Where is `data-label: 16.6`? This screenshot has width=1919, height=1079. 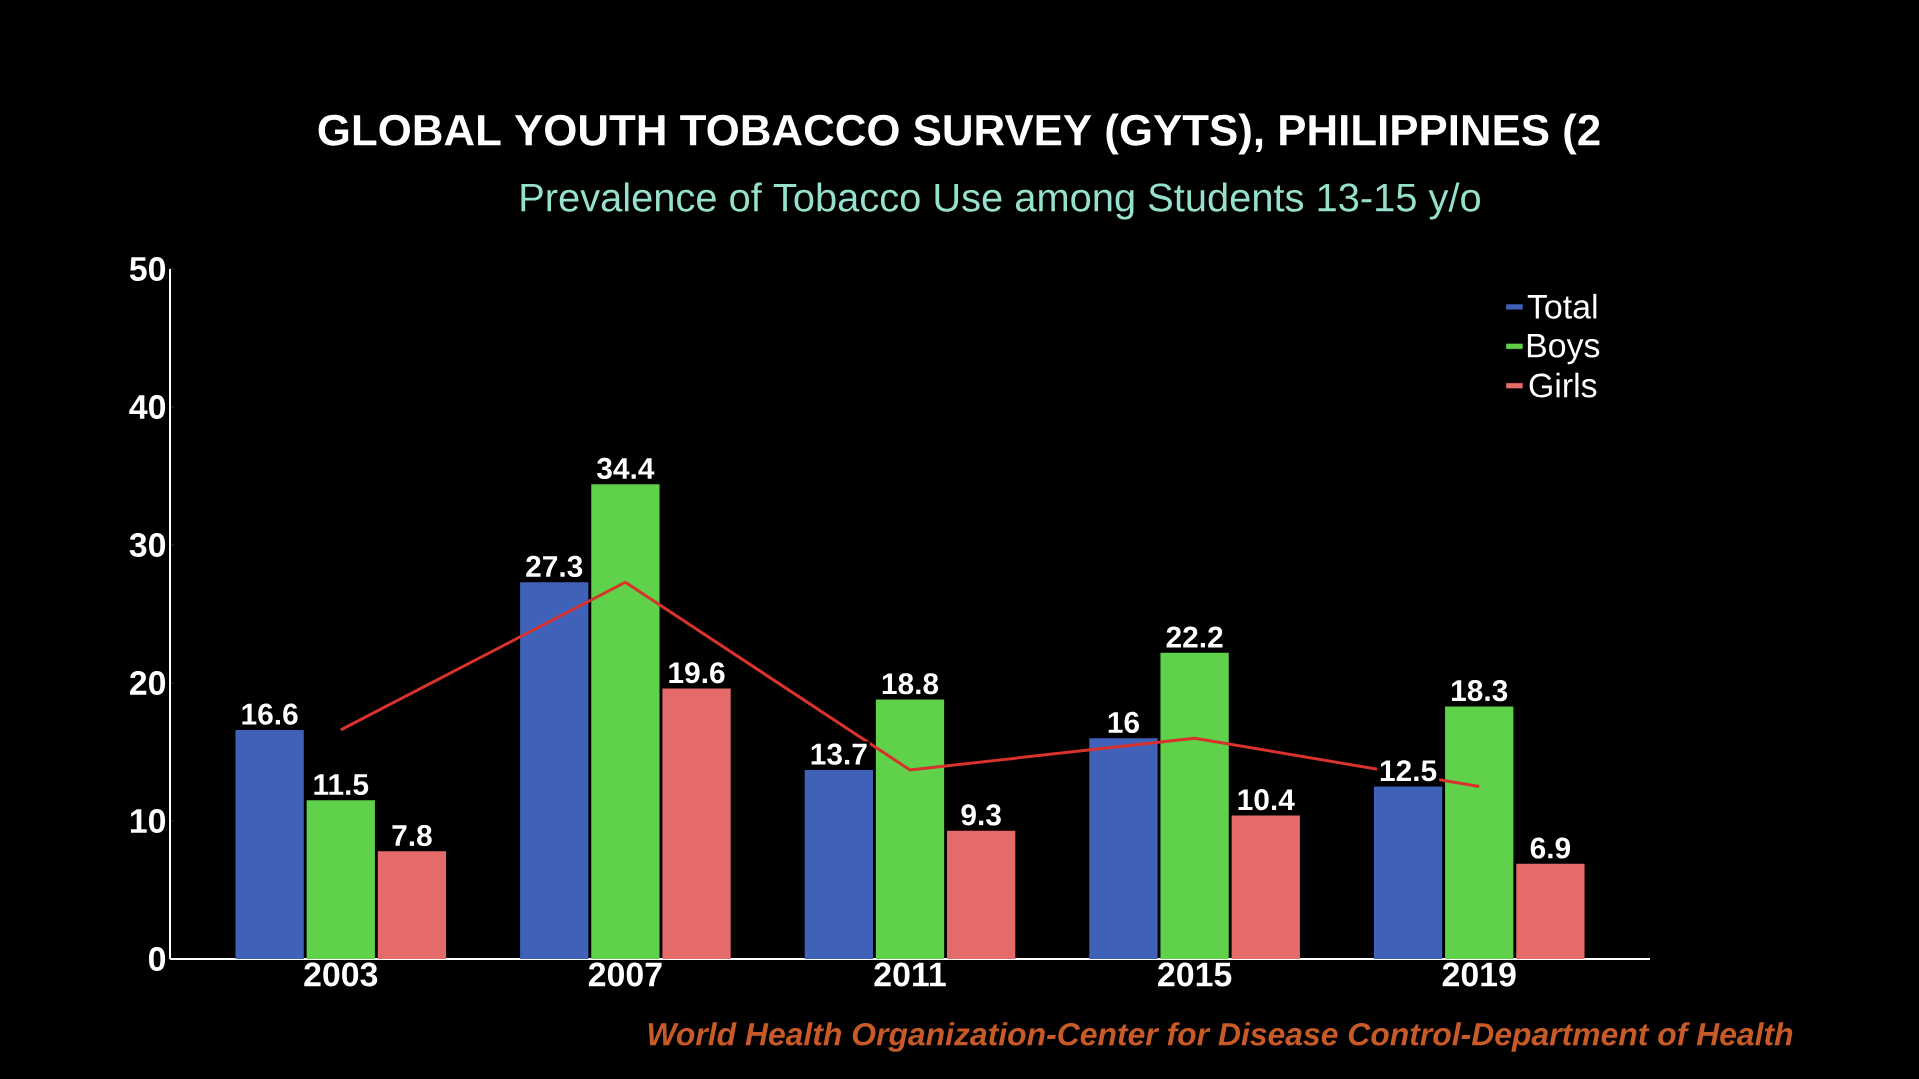 data-label: 16.6 is located at coordinates (270, 714).